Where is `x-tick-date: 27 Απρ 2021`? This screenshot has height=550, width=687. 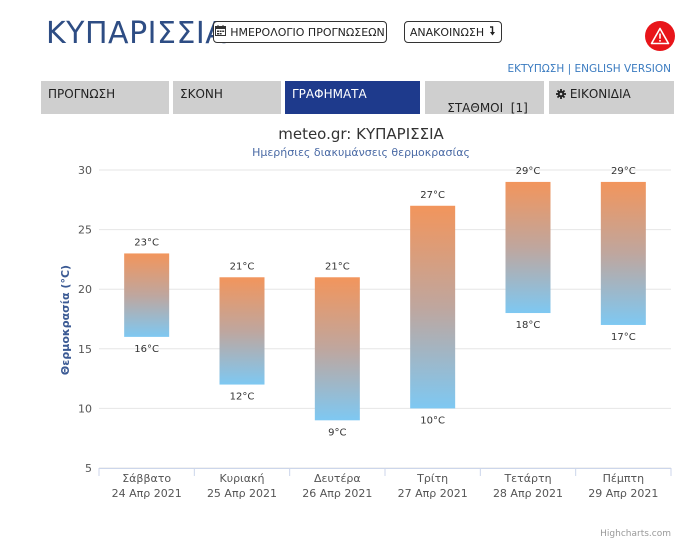
x-tick-date: 27 Απρ 2021 is located at coordinates (433, 493).